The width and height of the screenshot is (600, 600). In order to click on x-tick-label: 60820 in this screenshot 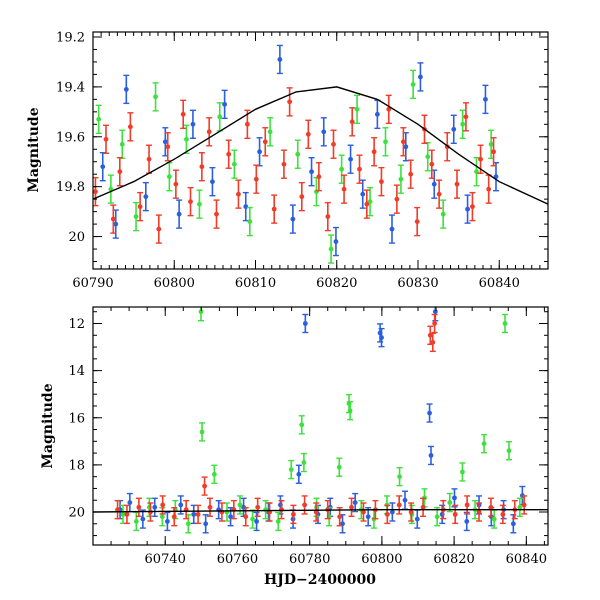, I will do `click(336, 283)`.